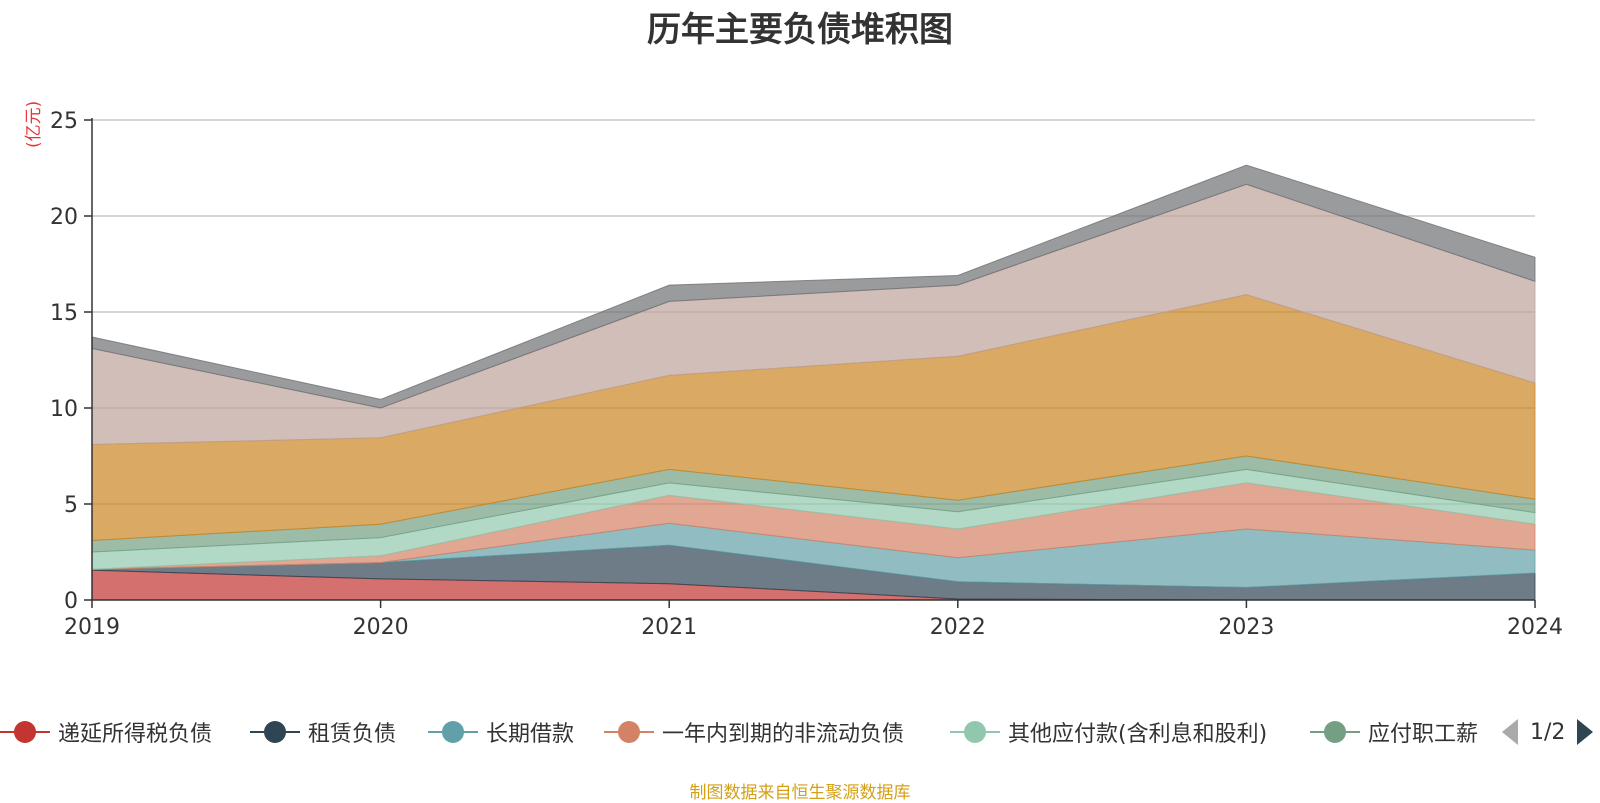 Image resolution: width=1600 pixels, height=803 pixels. I want to click on legend-prev-page-icon, so click(1510, 732).